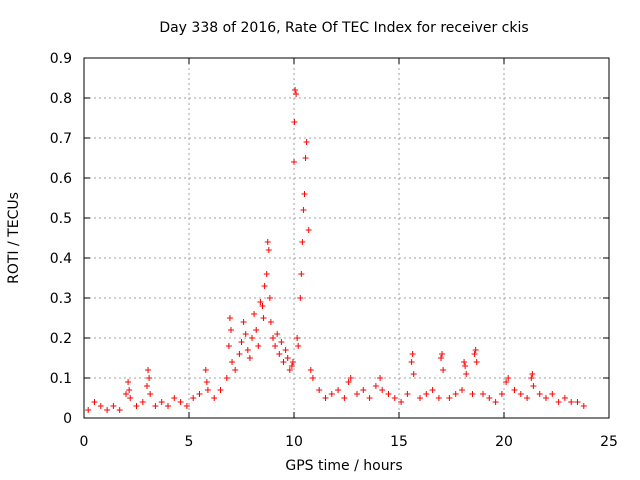 The image size is (640, 480). What do you see at coordinates (61, 219) in the screenshot?
I see `y-tick-label: 0.5` at bounding box center [61, 219].